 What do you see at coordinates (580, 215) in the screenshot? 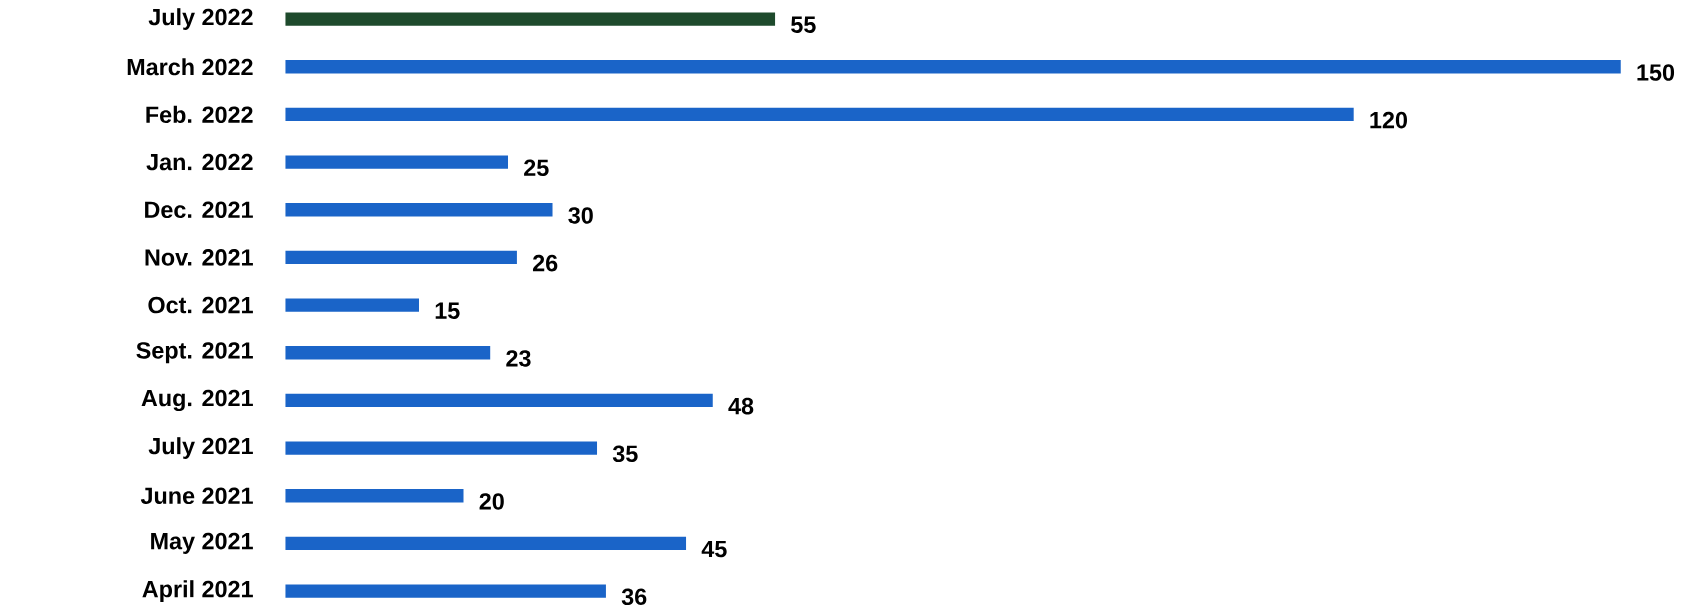
I see `data-label: 30` at bounding box center [580, 215].